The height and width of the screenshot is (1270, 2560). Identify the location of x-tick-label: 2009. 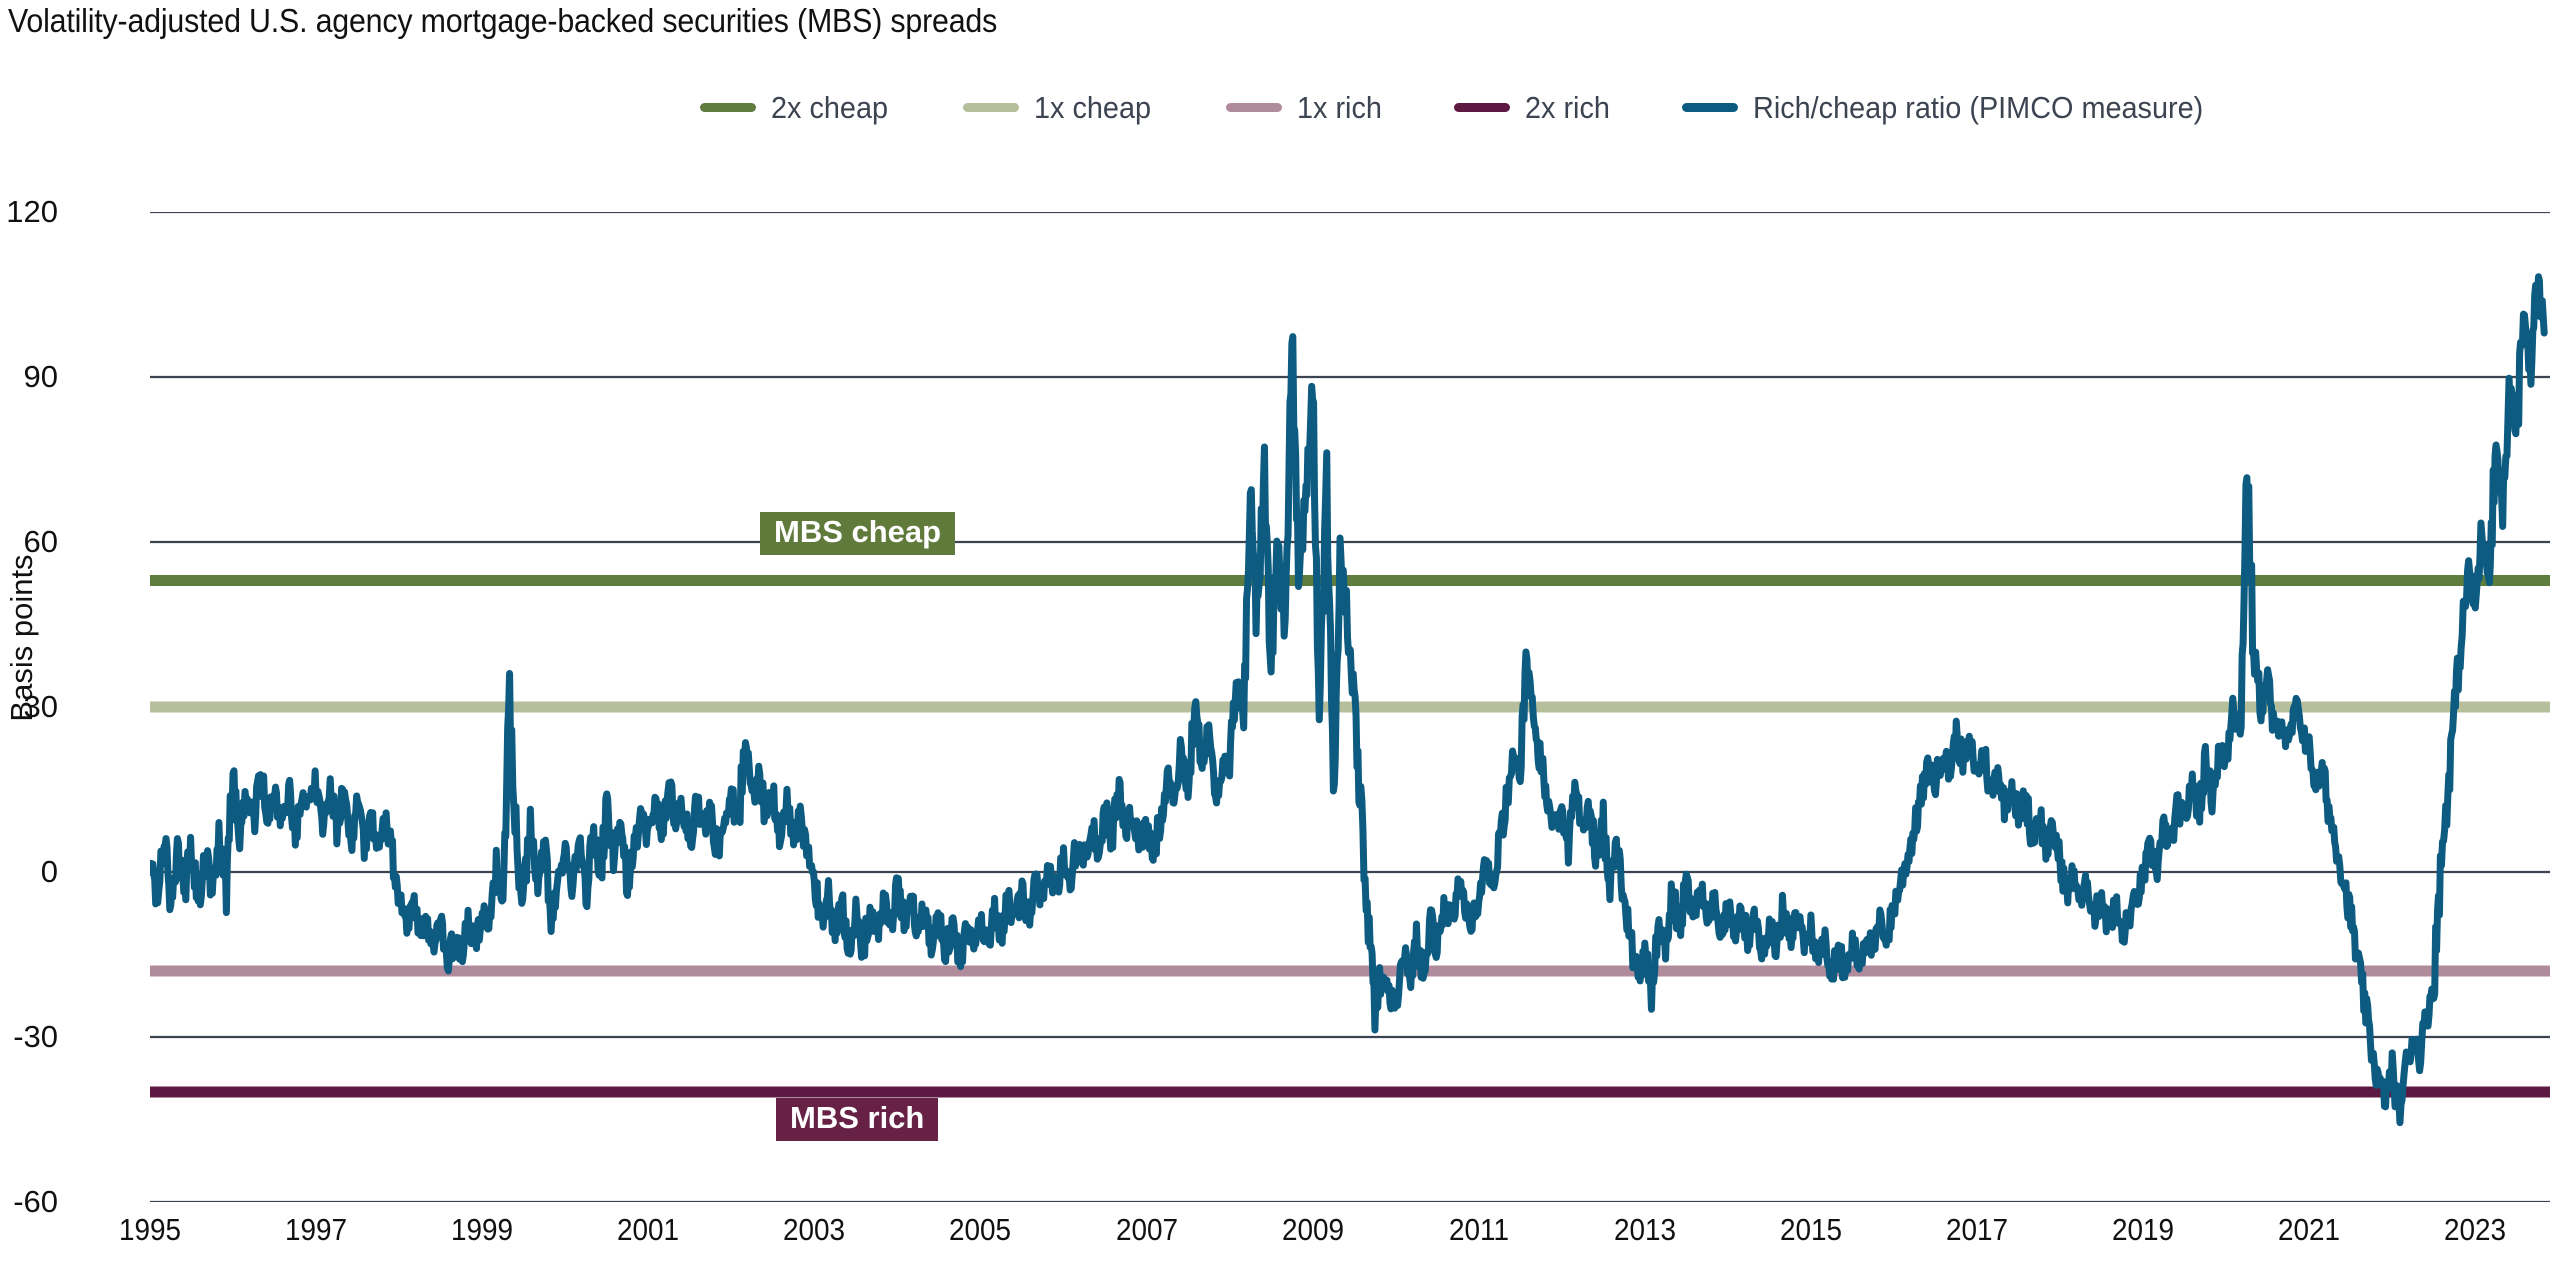
(1312, 1229).